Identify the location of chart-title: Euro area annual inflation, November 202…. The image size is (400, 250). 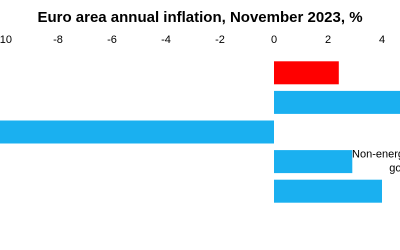
(199, 17).